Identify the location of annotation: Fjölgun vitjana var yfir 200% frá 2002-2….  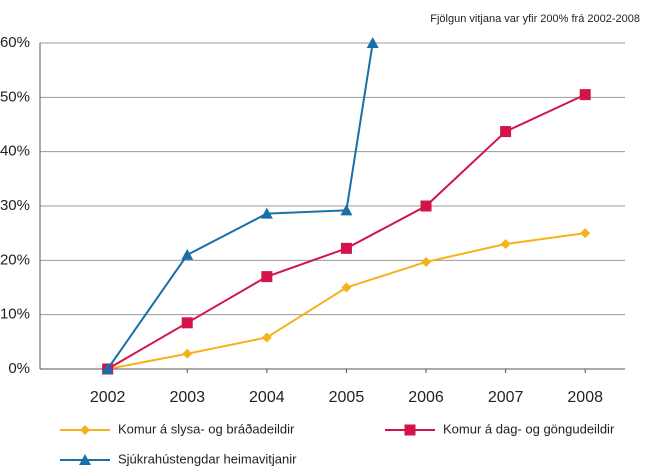
(535, 19).